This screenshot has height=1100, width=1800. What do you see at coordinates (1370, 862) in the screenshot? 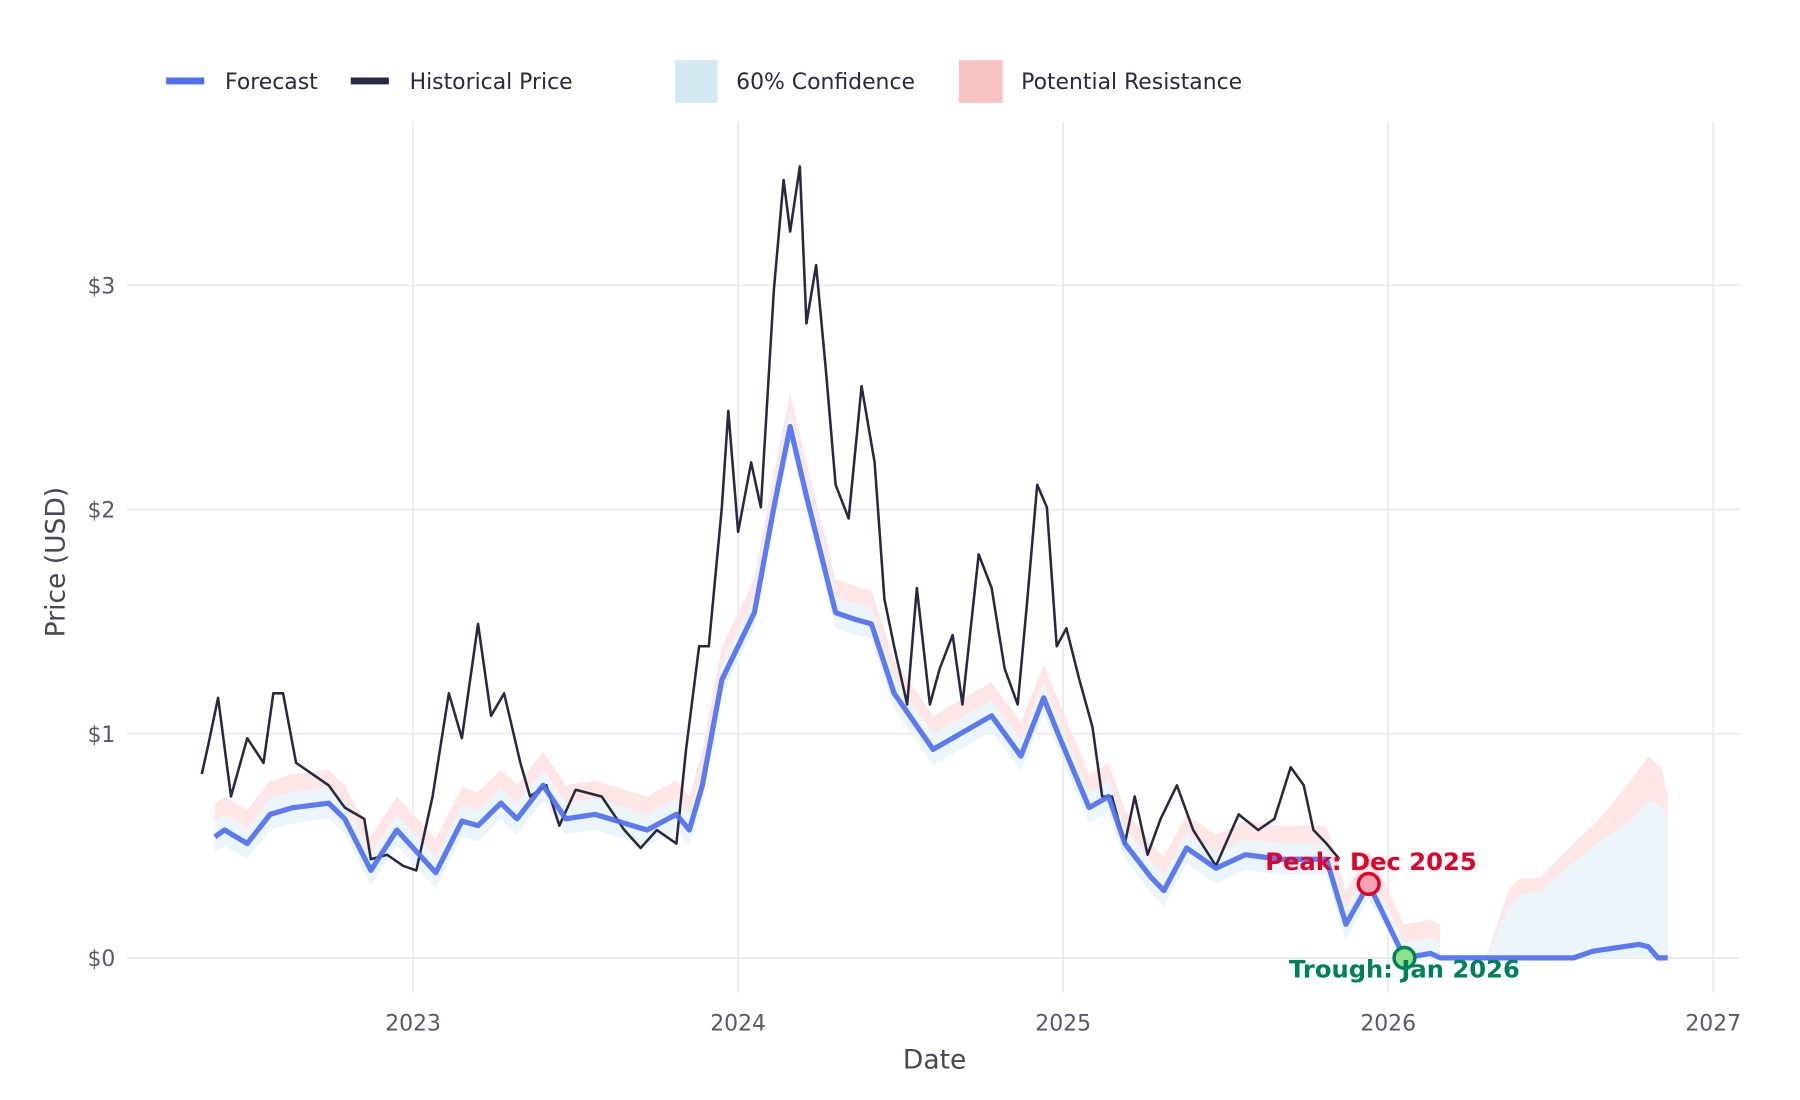
I see `peak-label: Peak: Dec 2025` at bounding box center [1370, 862].